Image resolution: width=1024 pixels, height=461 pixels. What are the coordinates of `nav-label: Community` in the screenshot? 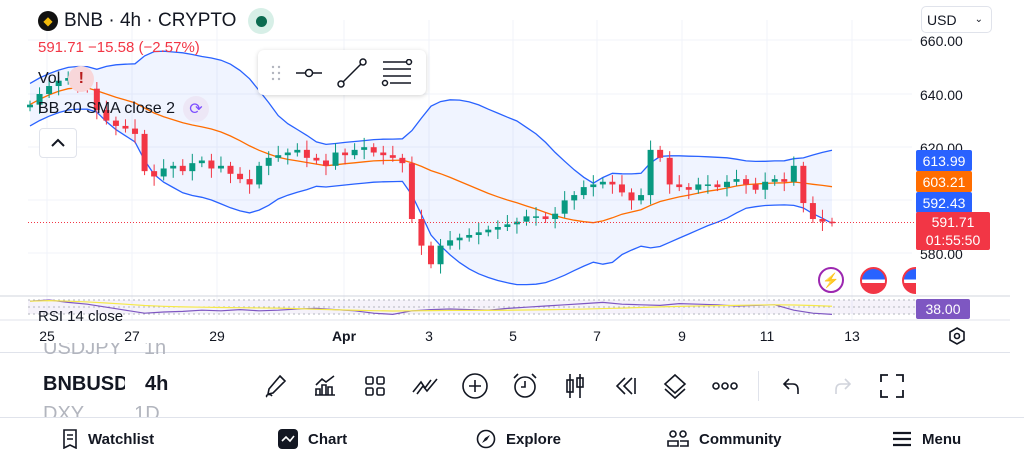 It's located at (740, 439).